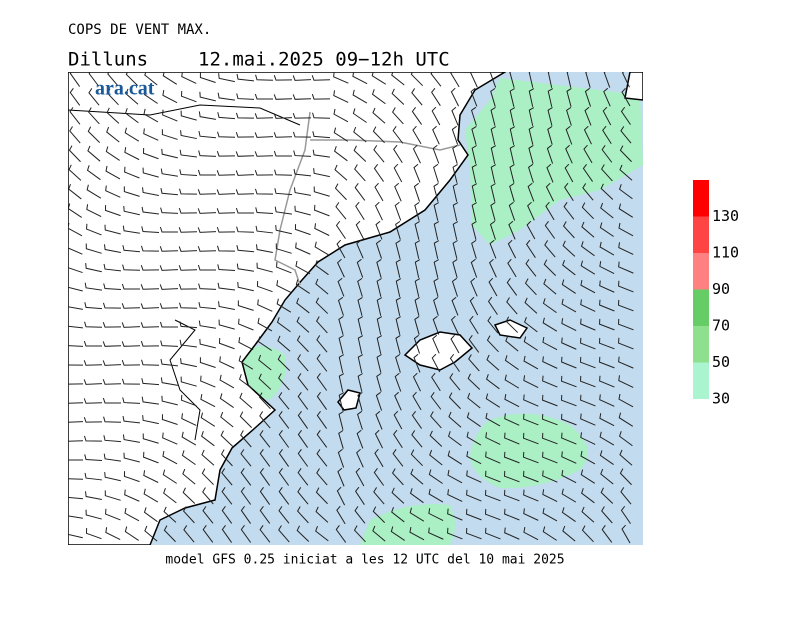 The height and width of the screenshot is (621, 800). I want to click on legend-label: 110, so click(725, 253).